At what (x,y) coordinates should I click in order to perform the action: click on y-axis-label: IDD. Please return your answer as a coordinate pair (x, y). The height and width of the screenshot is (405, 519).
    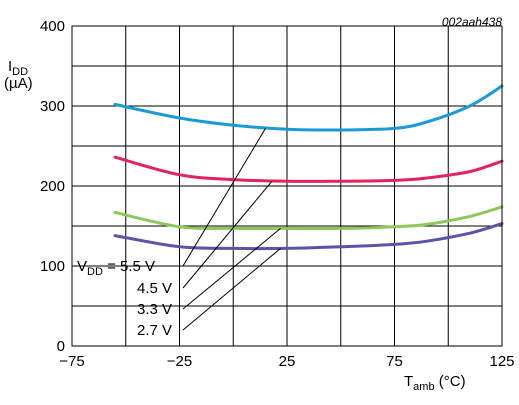
    Looking at the image, I should click on (18, 68).